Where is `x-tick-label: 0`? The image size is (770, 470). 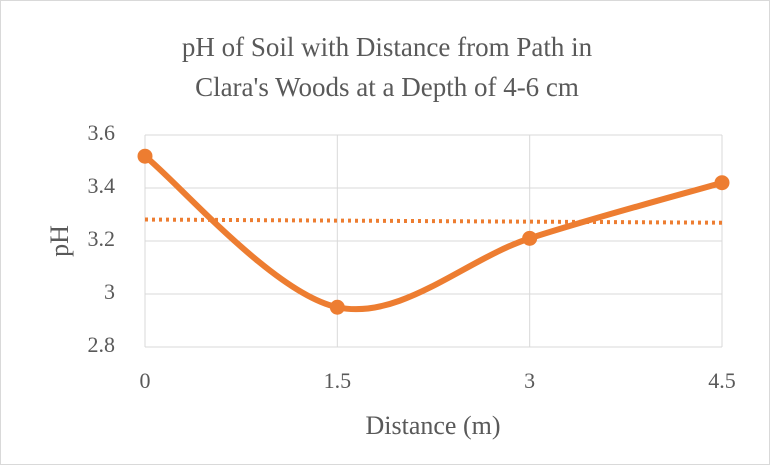
x-tick-label: 0 is located at coordinates (145, 380).